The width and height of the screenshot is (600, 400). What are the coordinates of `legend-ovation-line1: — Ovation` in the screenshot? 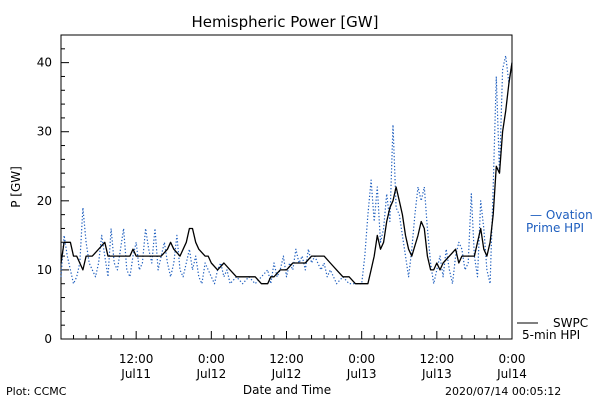 It's located at (561, 215).